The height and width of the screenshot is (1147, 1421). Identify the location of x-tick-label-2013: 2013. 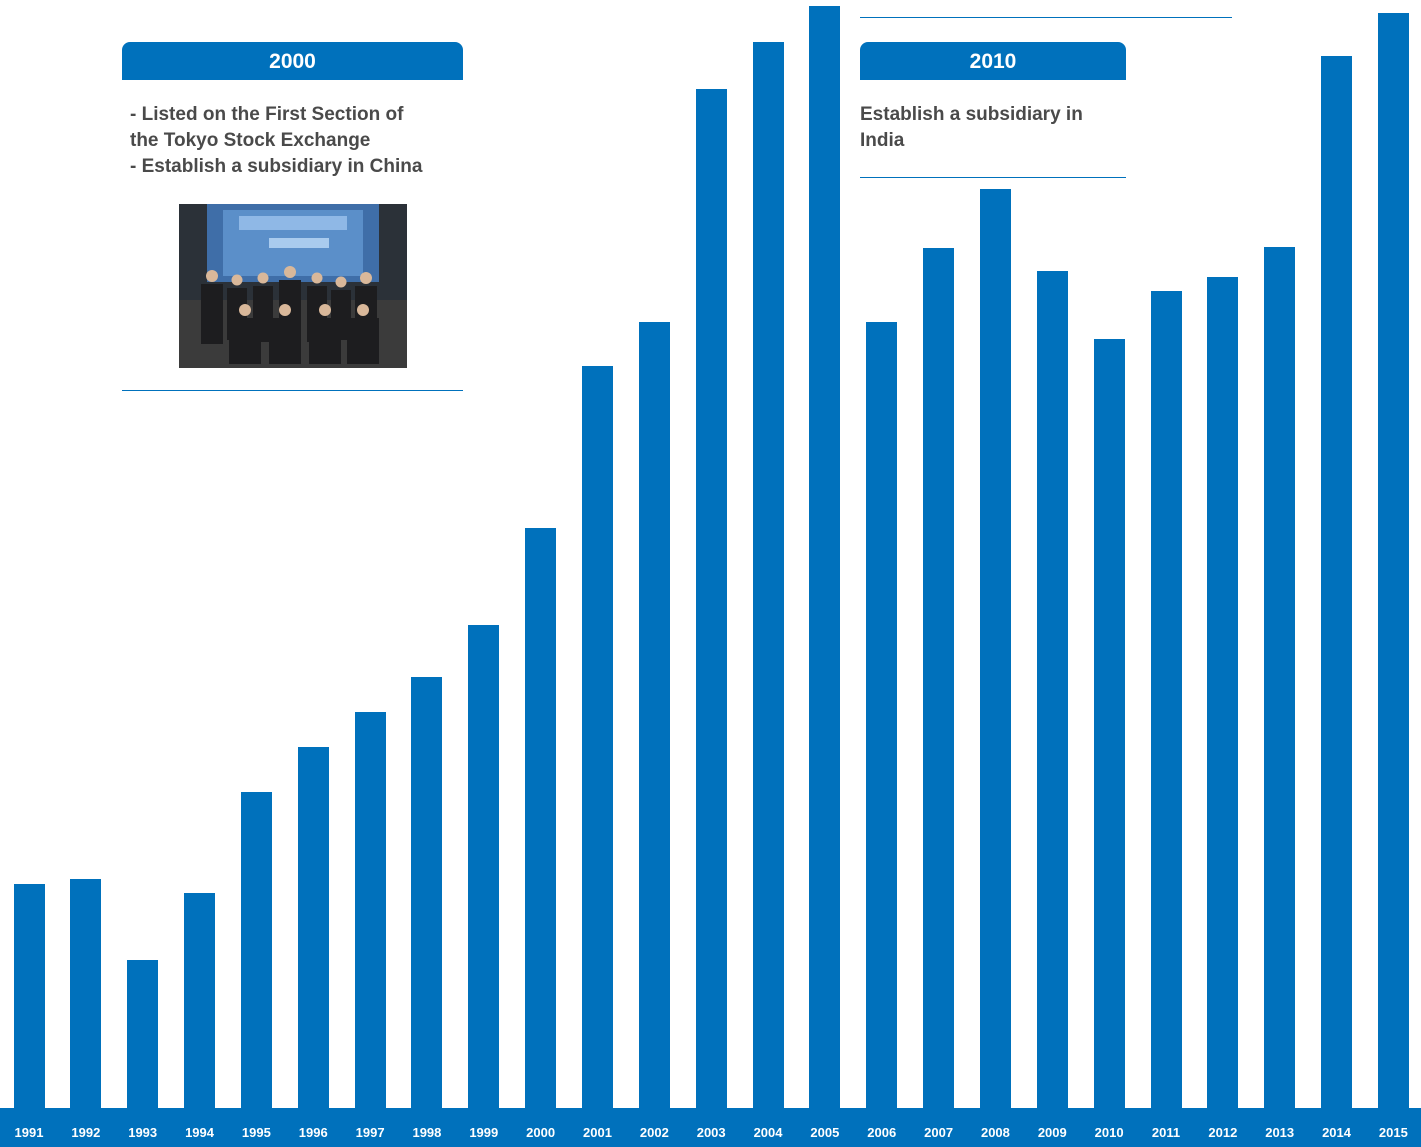
(1280, 1132).